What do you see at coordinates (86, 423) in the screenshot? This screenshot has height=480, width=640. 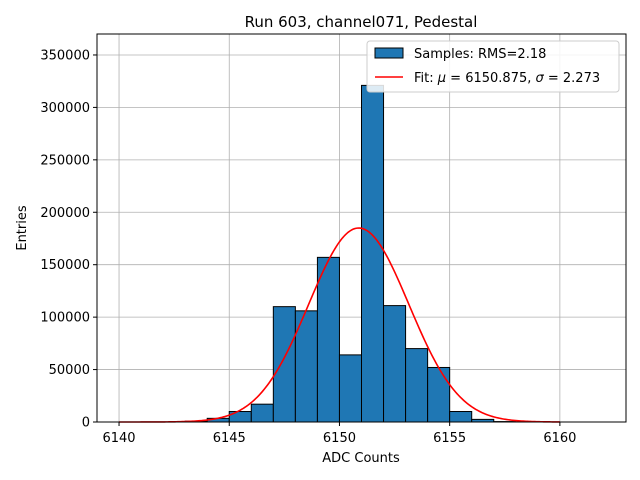 I see `y-tick-label: 0` at bounding box center [86, 423].